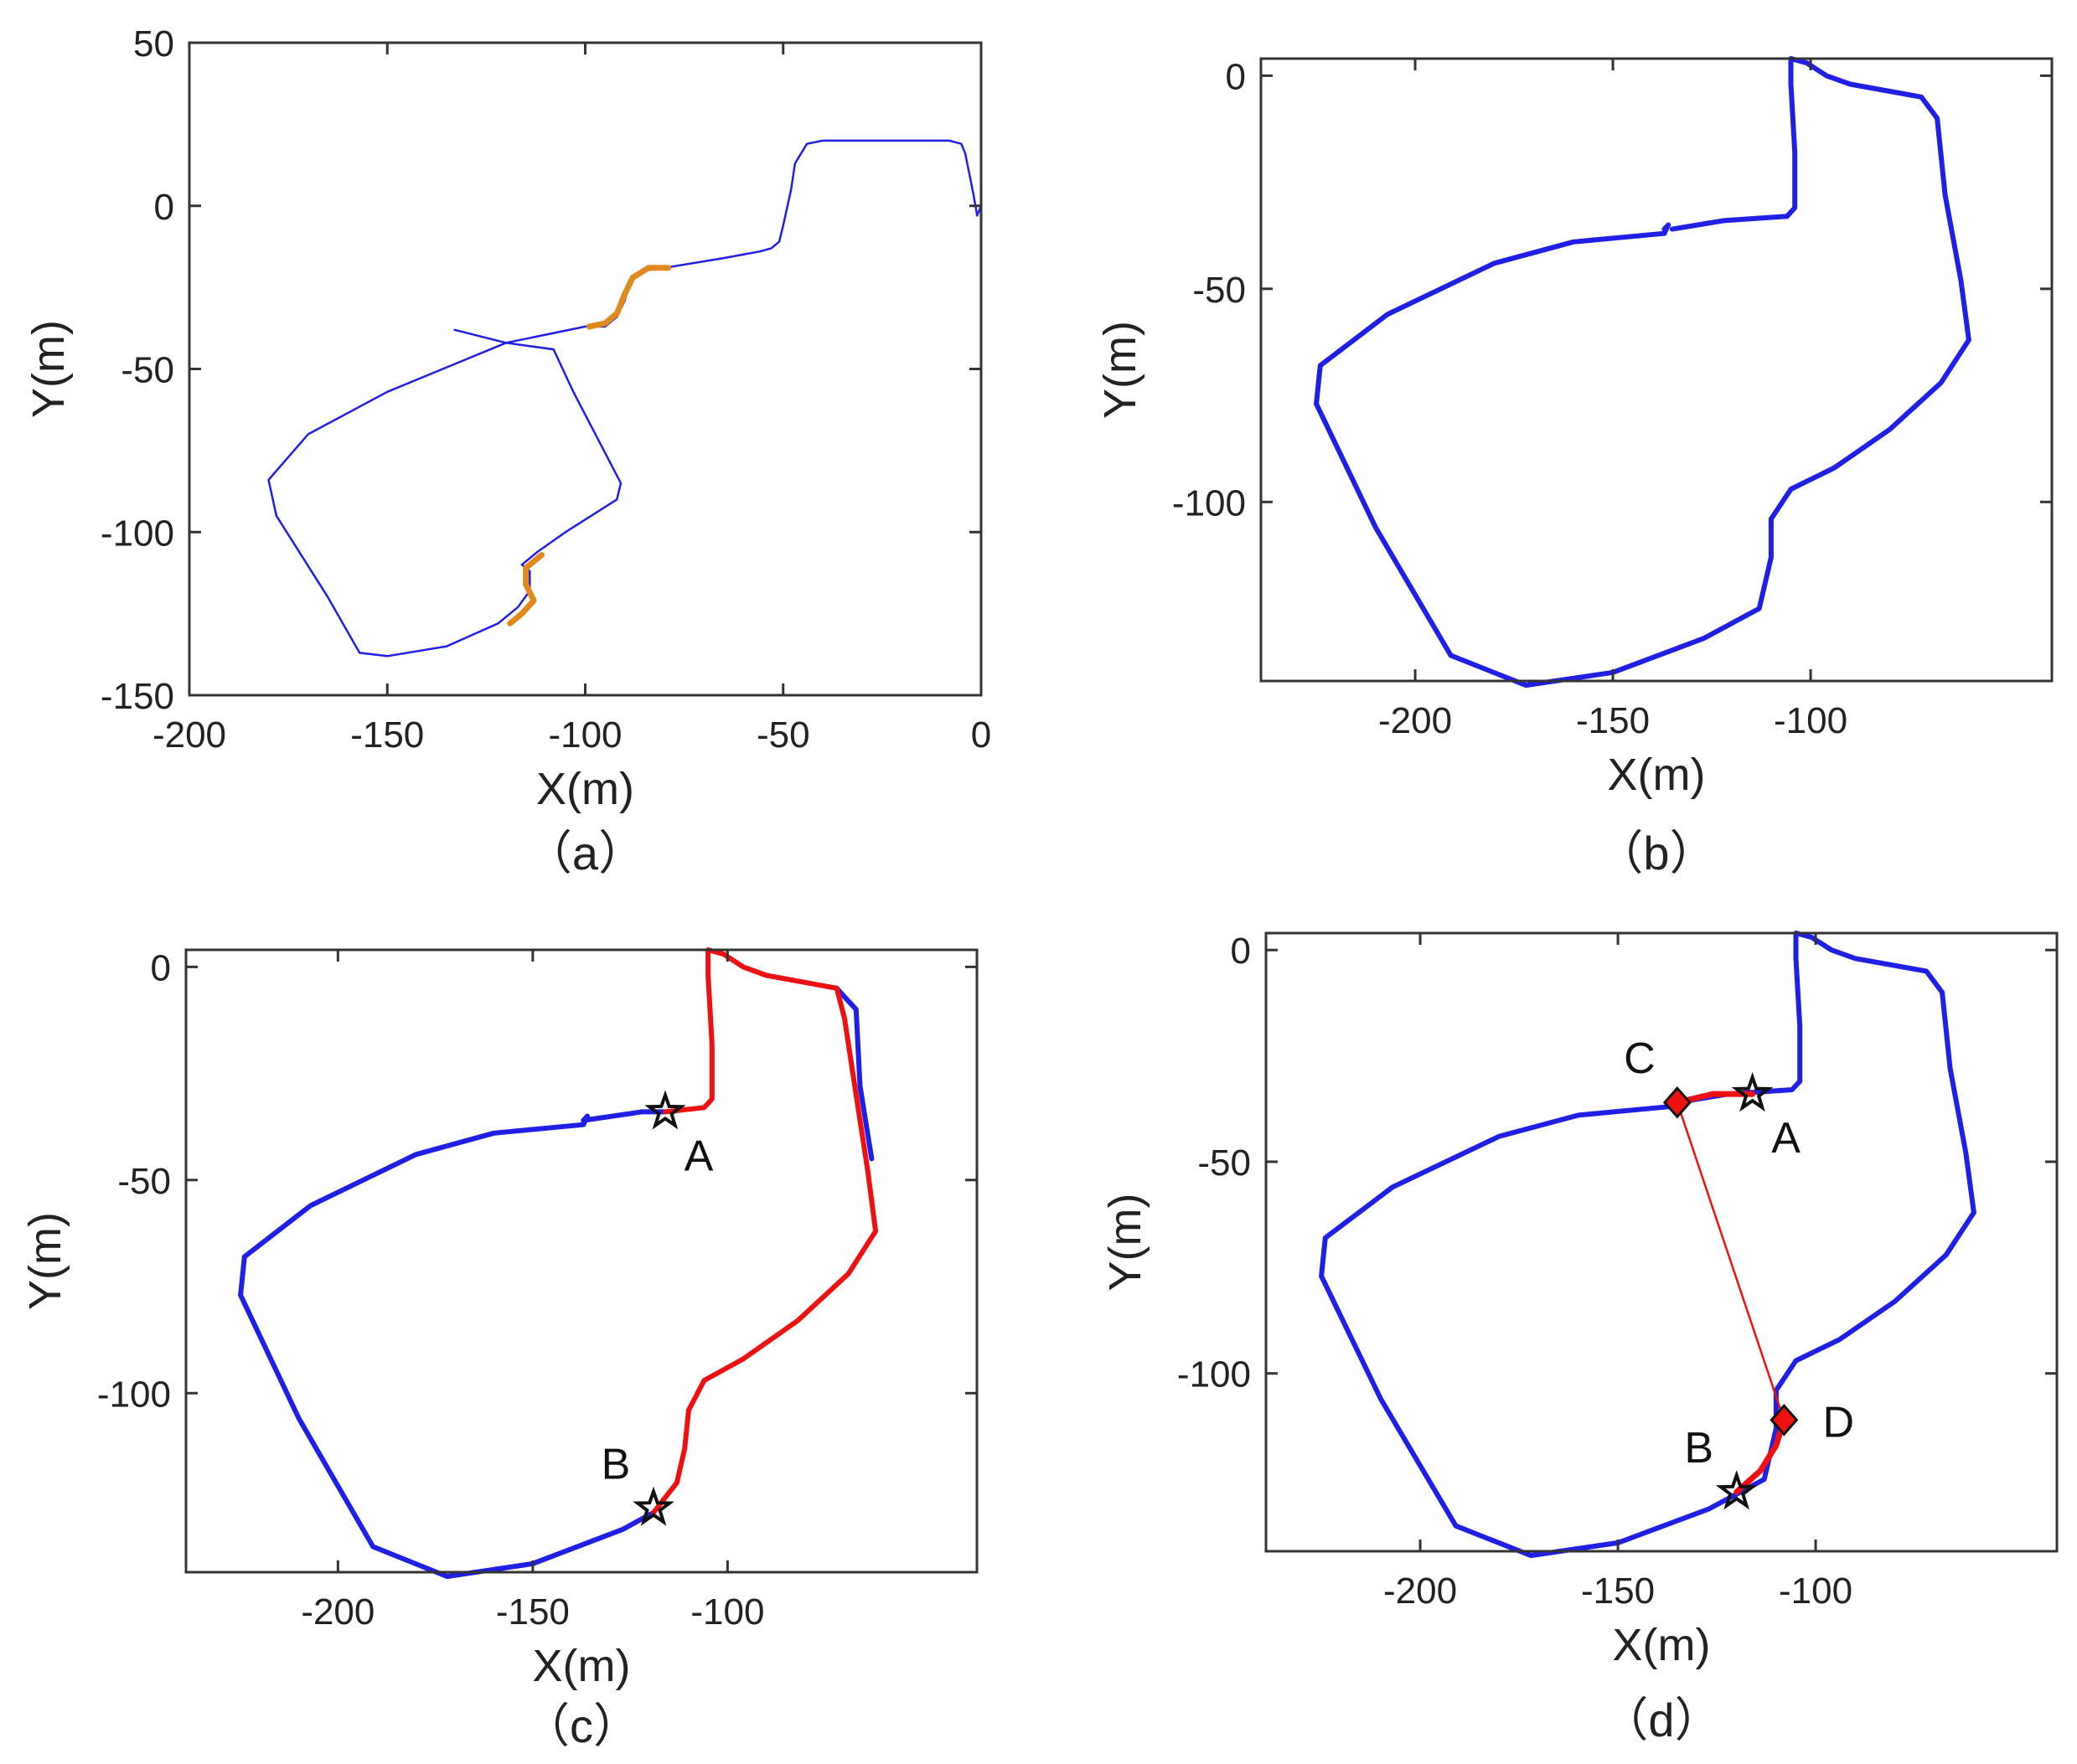 The width and height of the screenshot is (2077, 1764). What do you see at coordinates (784, 735) in the screenshot?
I see `x-tick-label: -50` at bounding box center [784, 735].